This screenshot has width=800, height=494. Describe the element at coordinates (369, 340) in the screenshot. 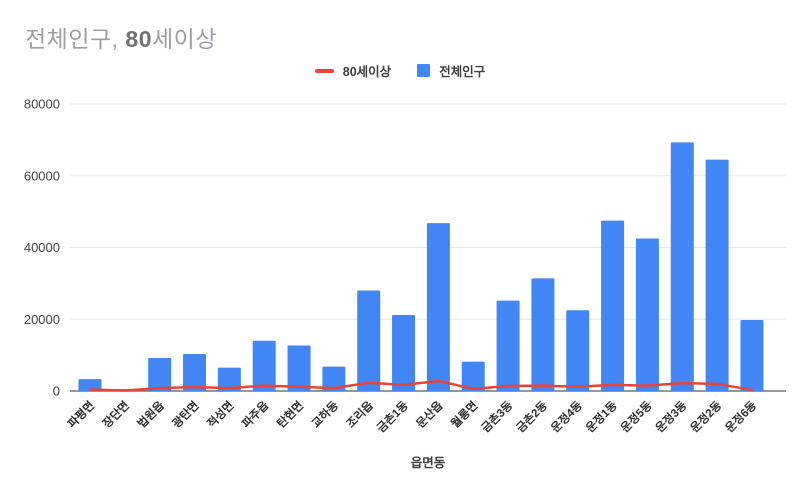

I see `bar-조리읍` at that location.